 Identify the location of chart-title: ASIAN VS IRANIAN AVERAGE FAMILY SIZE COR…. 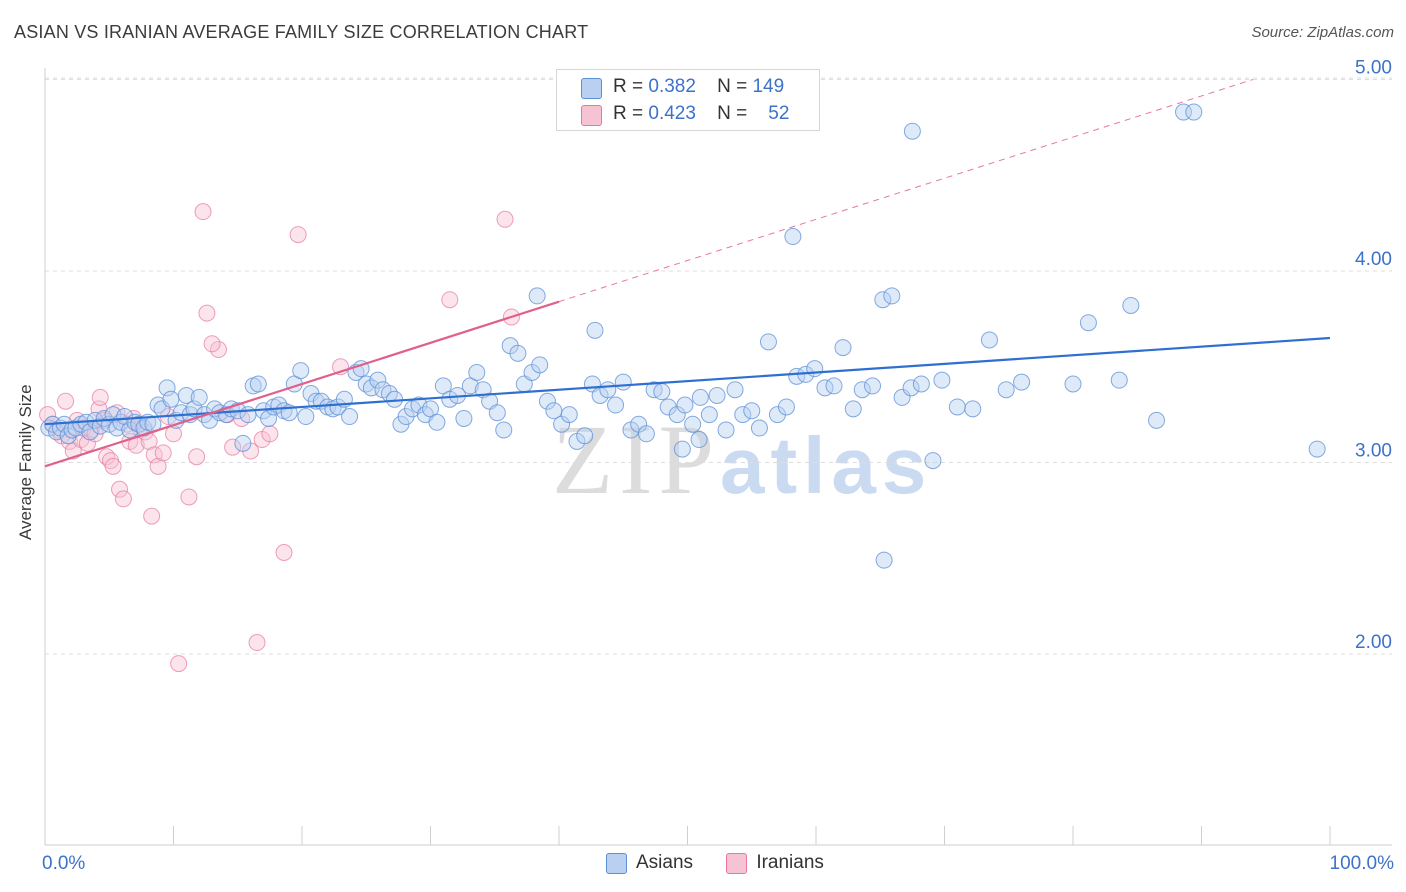
(301, 32).